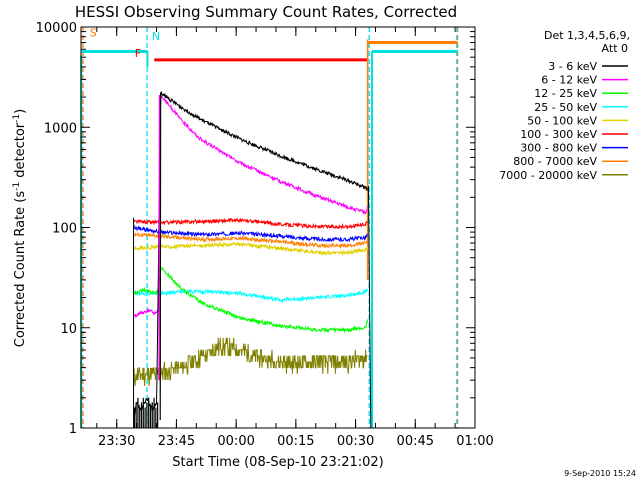 The width and height of the screenshot is (640, 480). I want to click on legend-label: 12 - 25 keV, so click(565, 93).